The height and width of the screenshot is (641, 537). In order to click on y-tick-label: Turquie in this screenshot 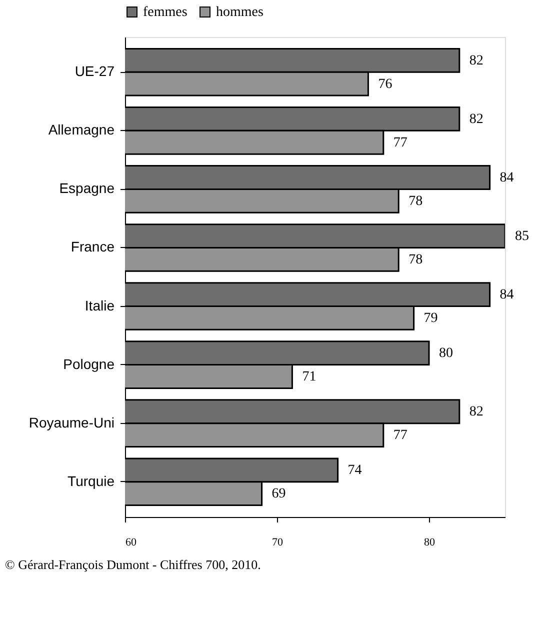, I will do `click(91, 480)`.